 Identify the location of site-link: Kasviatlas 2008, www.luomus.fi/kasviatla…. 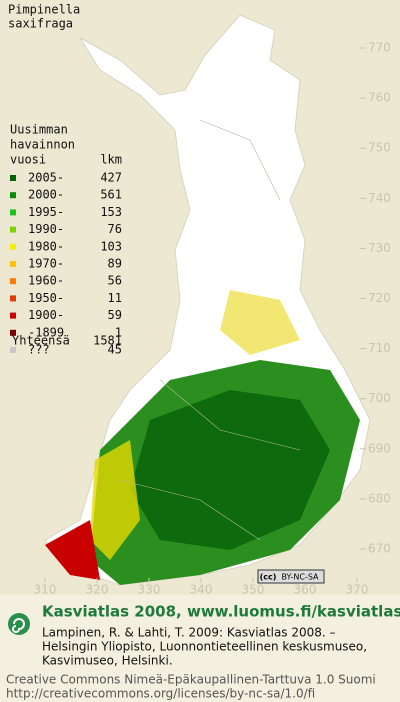
(221, 612).